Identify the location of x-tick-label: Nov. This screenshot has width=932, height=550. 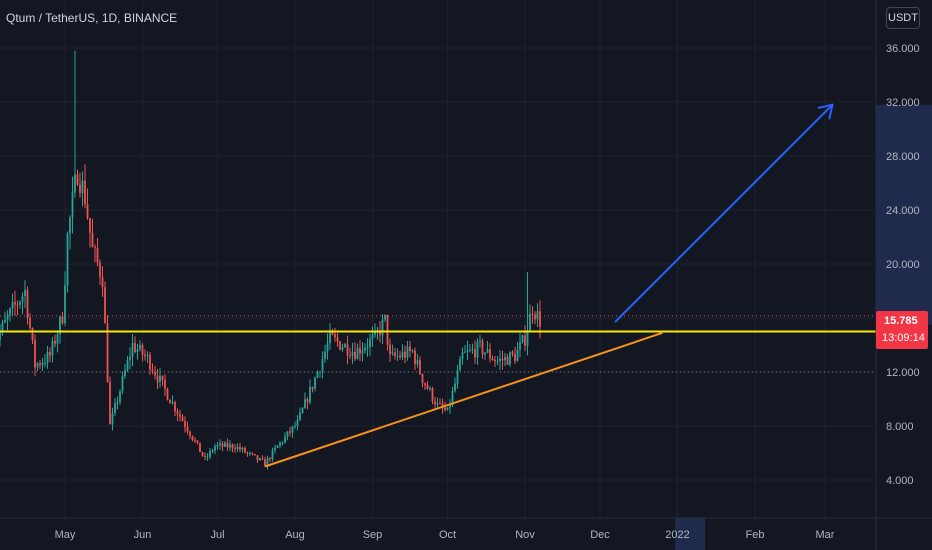
(525, 535).